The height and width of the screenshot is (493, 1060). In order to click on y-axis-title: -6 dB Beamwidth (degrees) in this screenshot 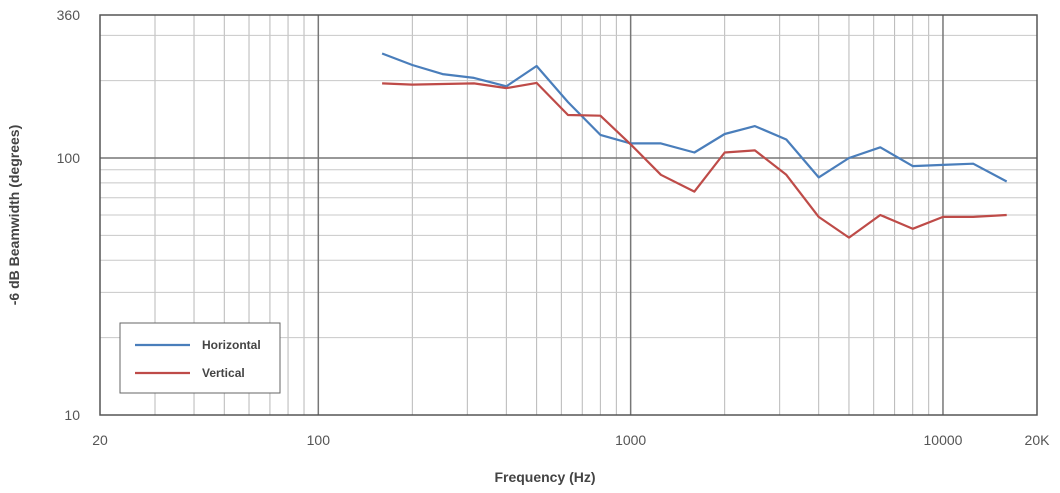, I will do `click(14, 215)`.